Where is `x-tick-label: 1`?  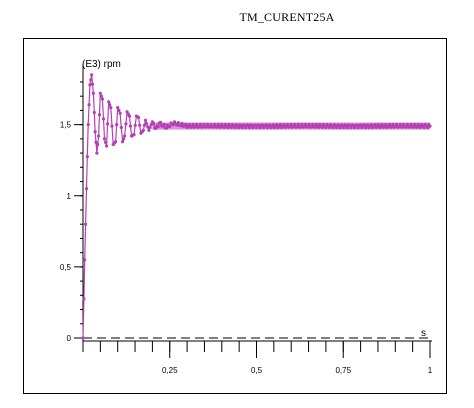 x-tick-label: 1 is located at coordinates (430, 370).